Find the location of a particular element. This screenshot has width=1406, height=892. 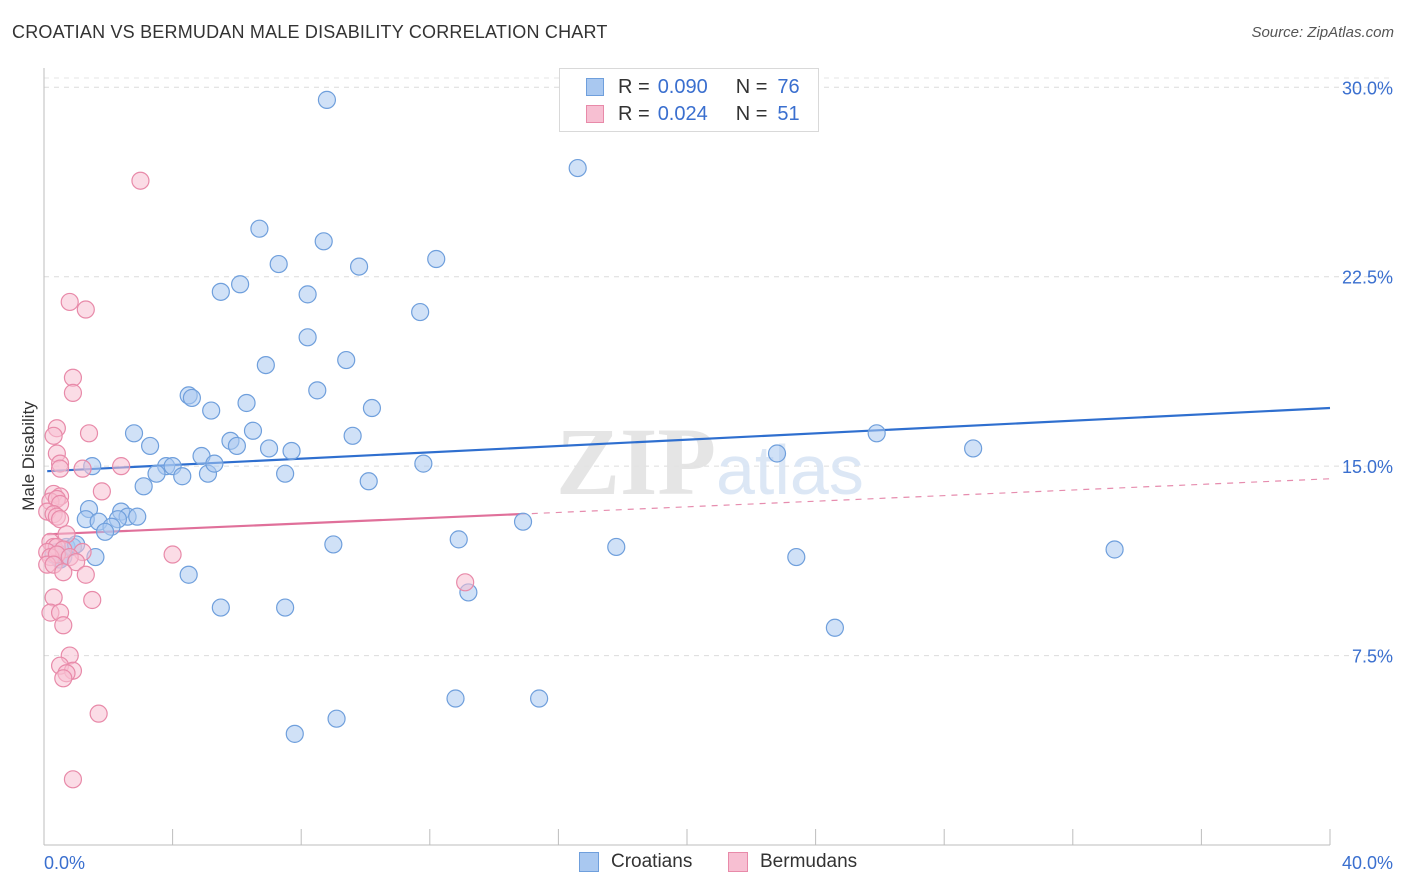

stats-legend: R = 0.090 N = 76 R = 0.024 N = 51 is located at coordinates (689, 100).